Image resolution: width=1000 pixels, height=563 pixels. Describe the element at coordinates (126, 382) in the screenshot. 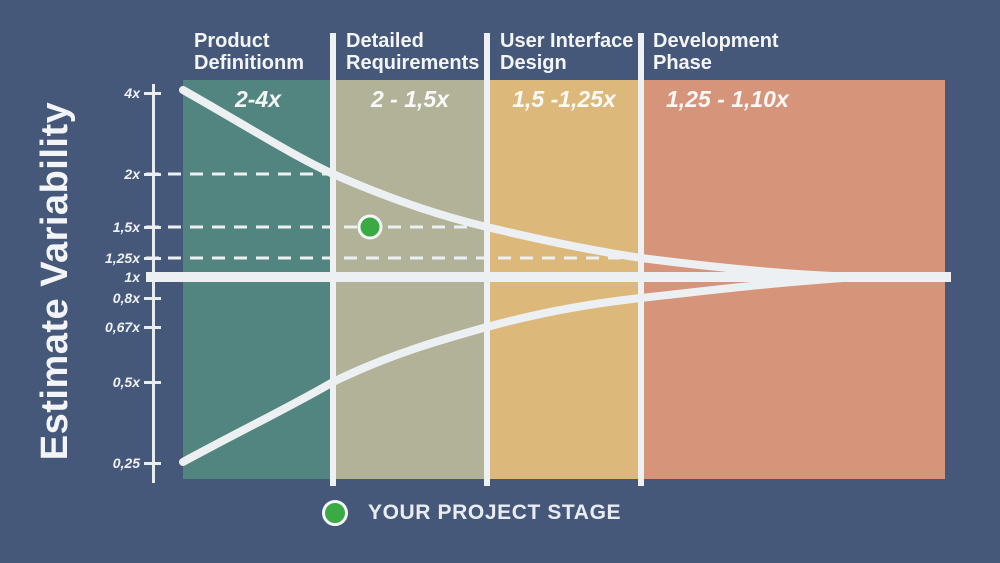

I see `y-tick-label: 0,5x` at that location.